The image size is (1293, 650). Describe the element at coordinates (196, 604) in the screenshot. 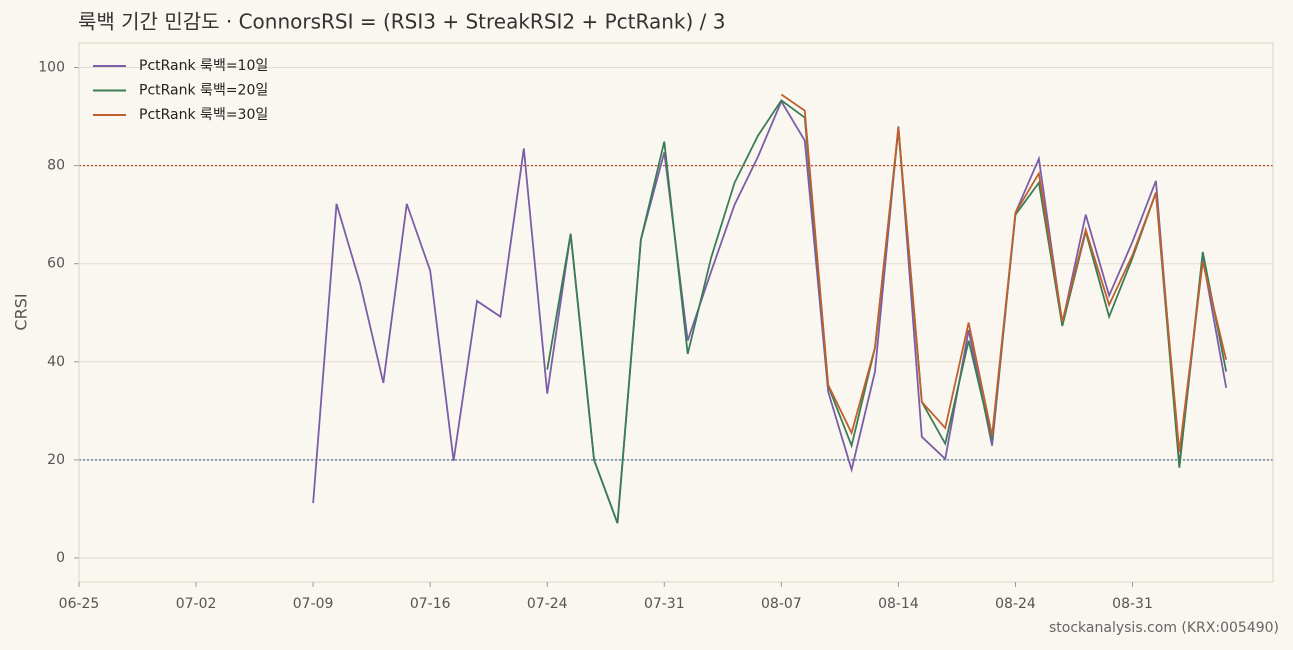

I see `x-tick-label: 07-02` at that location.